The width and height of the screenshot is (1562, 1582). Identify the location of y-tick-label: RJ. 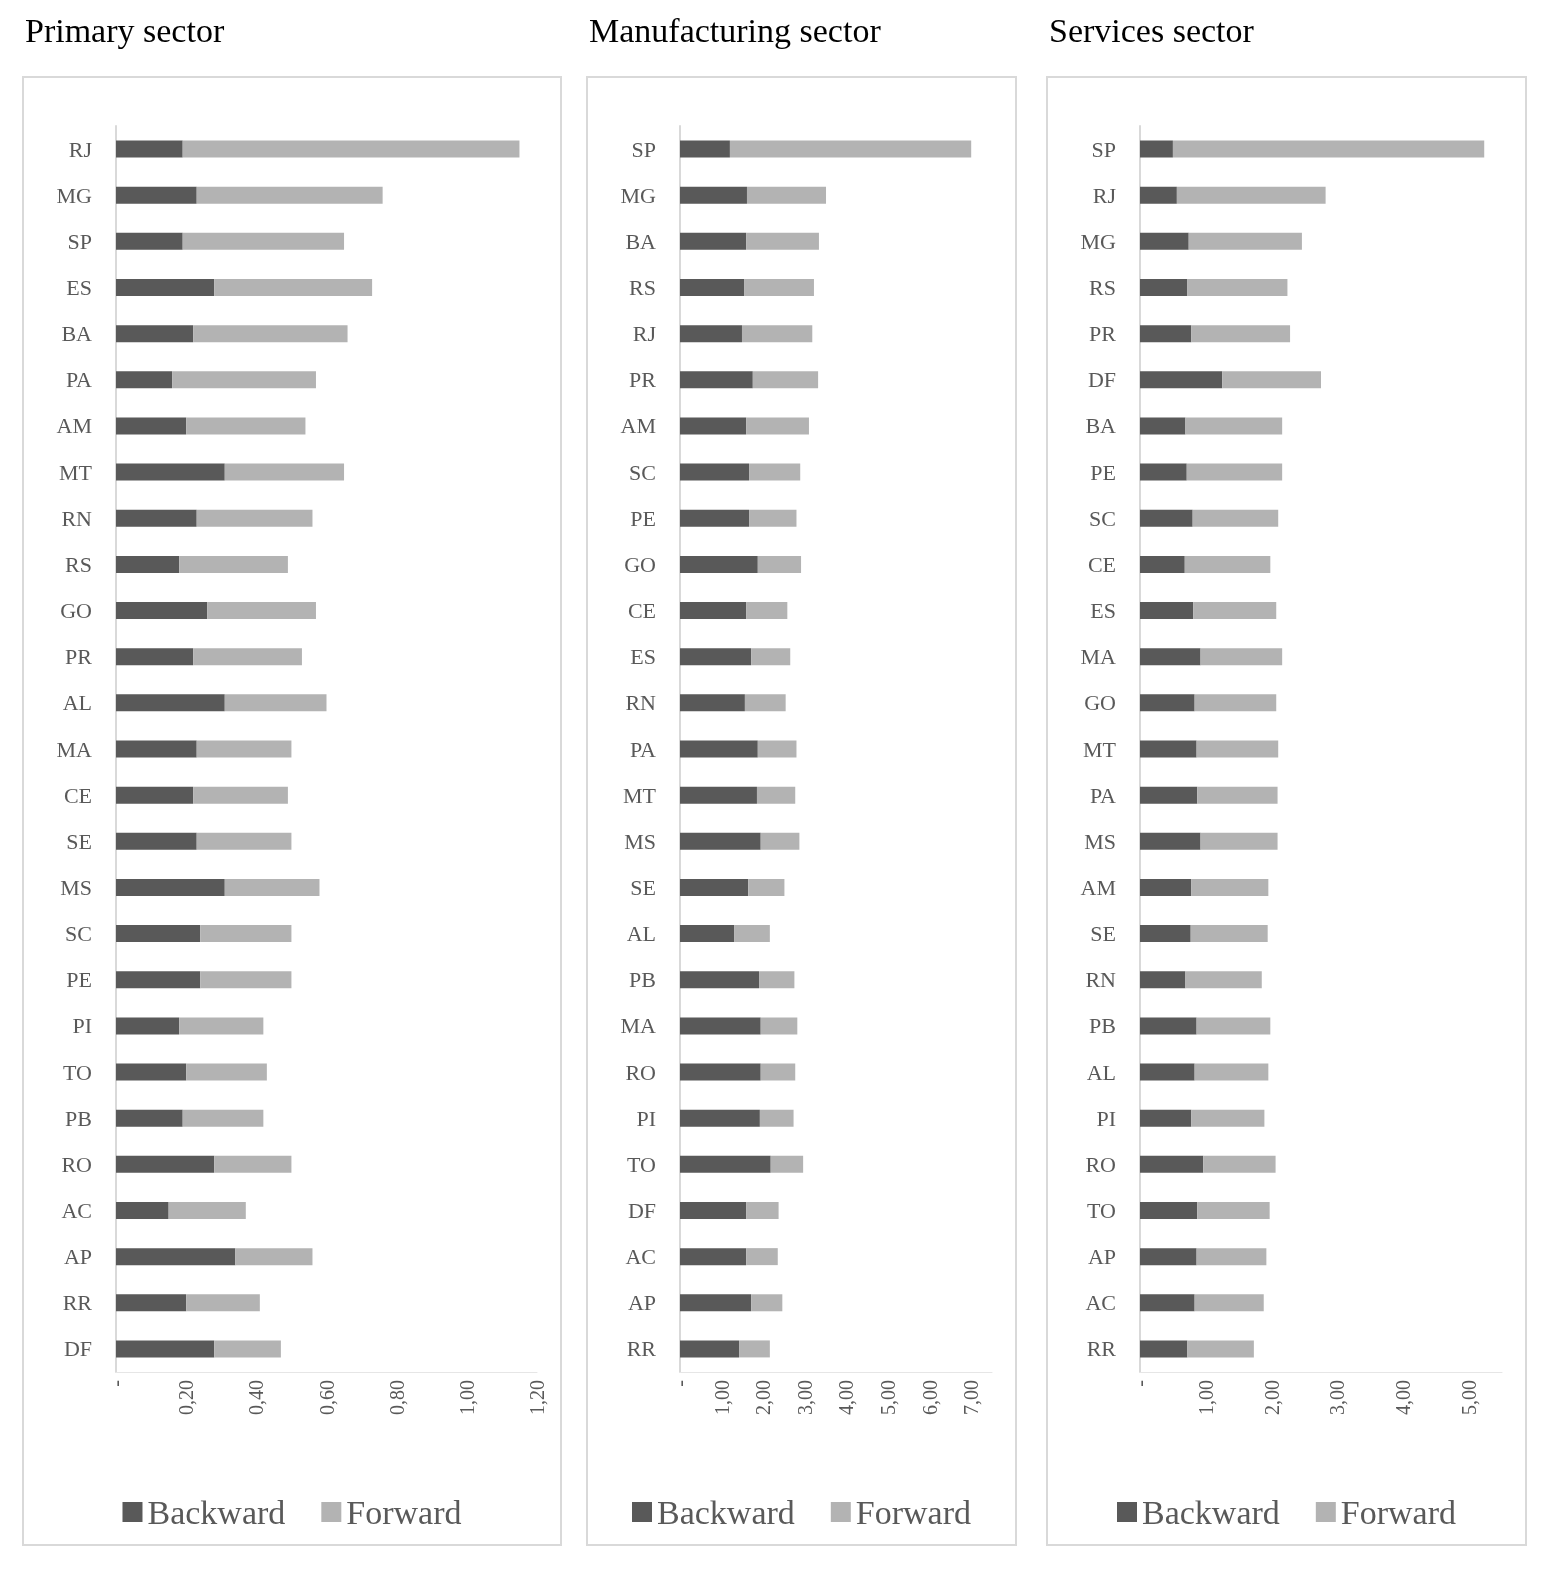
(644, 334).